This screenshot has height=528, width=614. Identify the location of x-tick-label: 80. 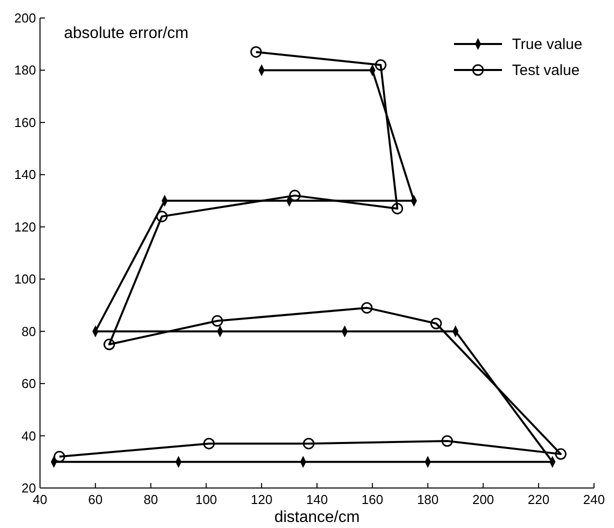
(151, 499).